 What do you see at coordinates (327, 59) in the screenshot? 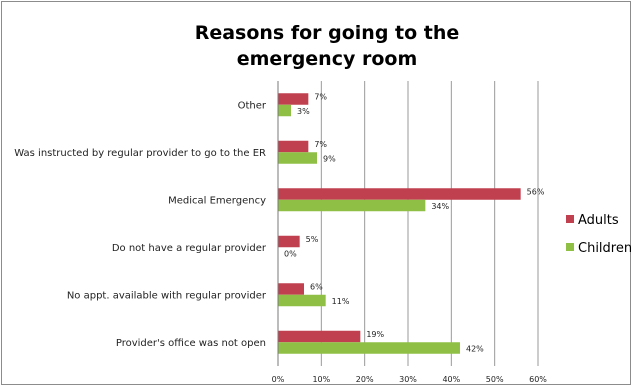
I see `chart-title-line-2: emergency room` at bounding box center [327, 59].